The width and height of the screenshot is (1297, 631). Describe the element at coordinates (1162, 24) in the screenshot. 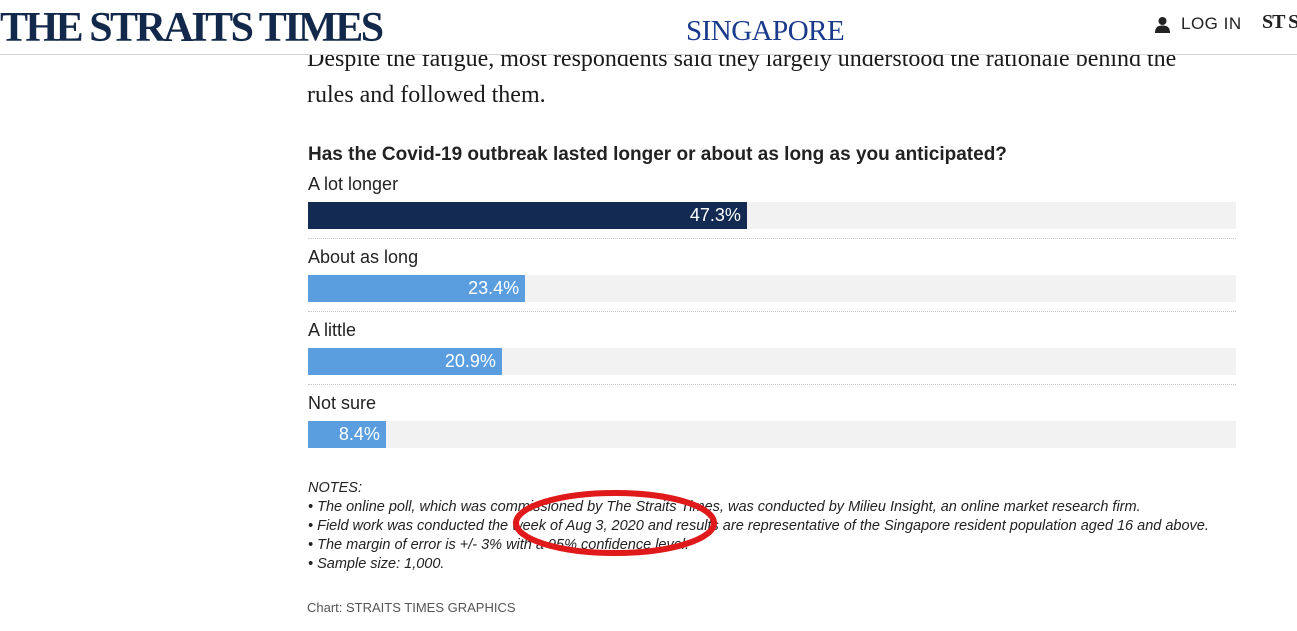

I see `user-icon` at that location.